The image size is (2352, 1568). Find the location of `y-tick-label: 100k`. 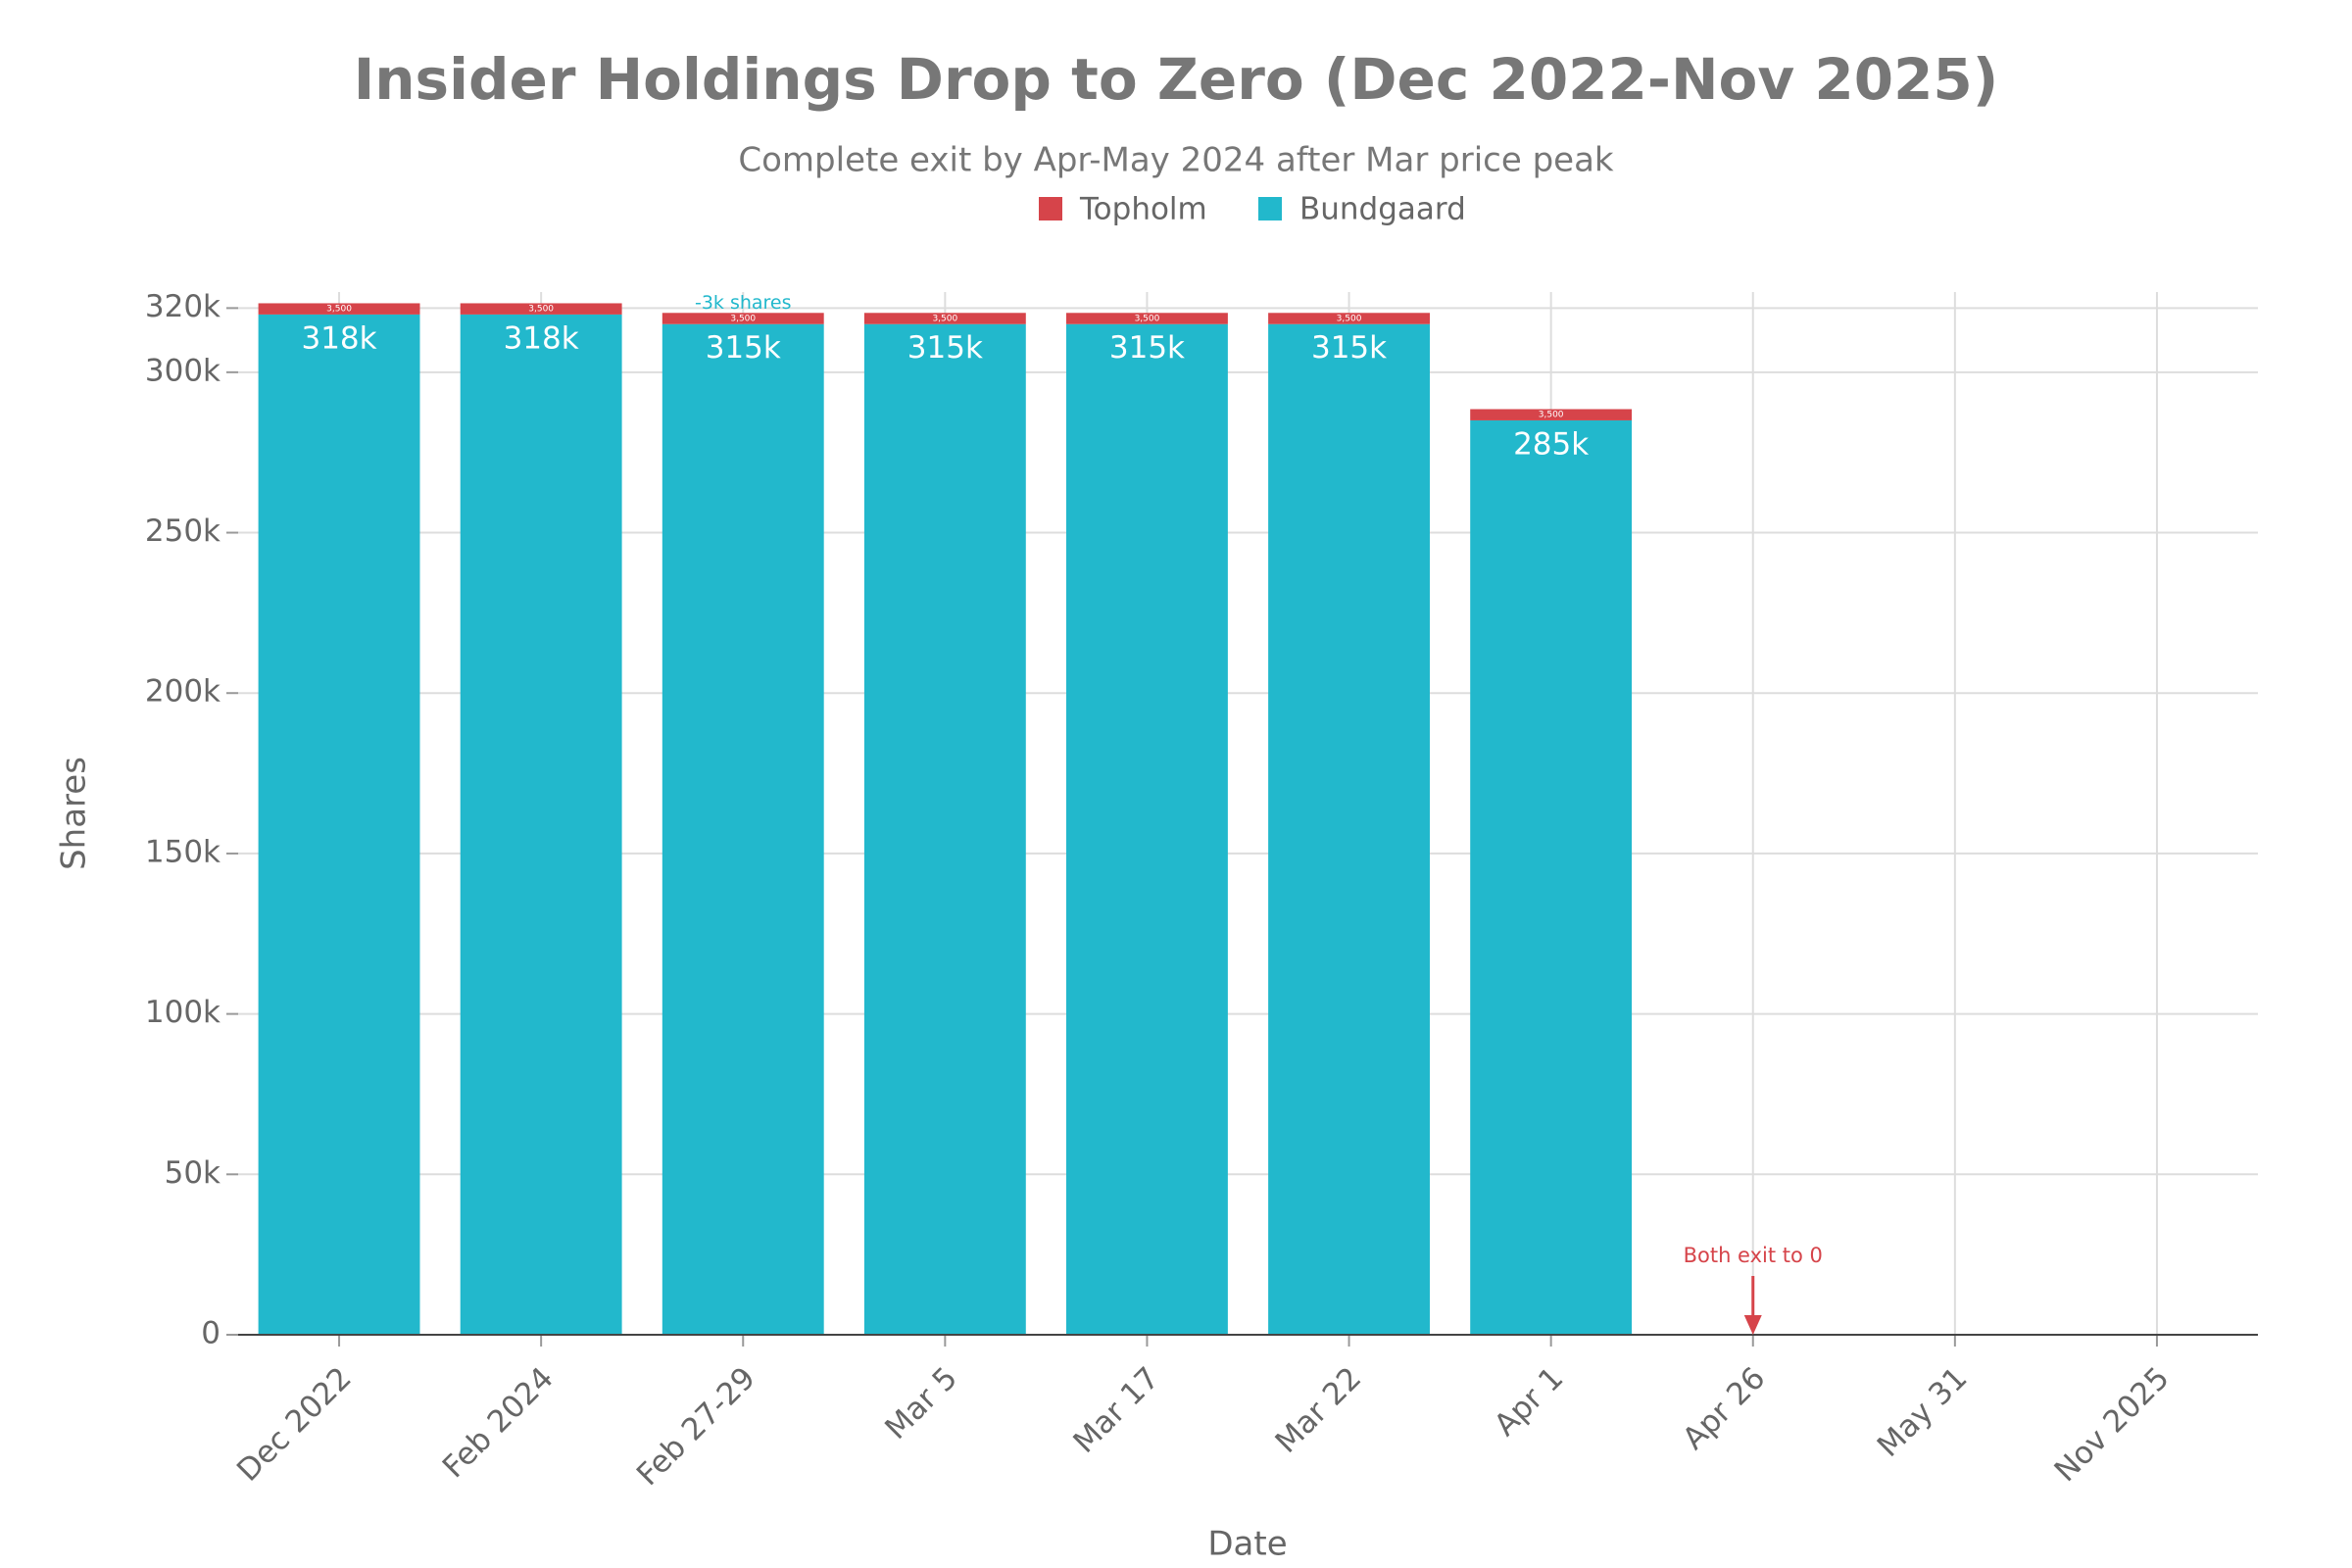

y-tick-label: 100k is located at coordinates (182, 1012).